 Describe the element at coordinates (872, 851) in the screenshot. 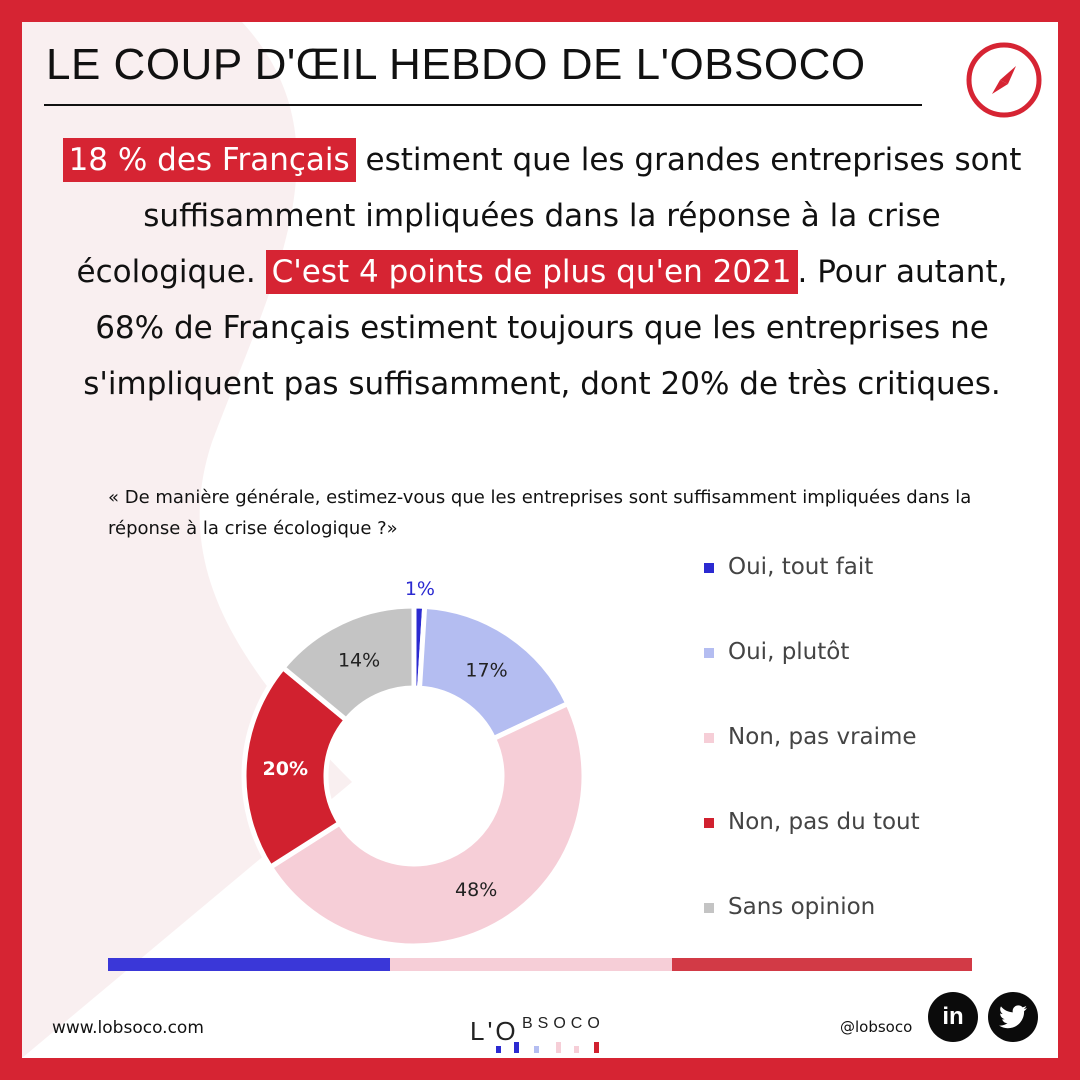

I see `legend-item: Non, pas du tout` at that location.